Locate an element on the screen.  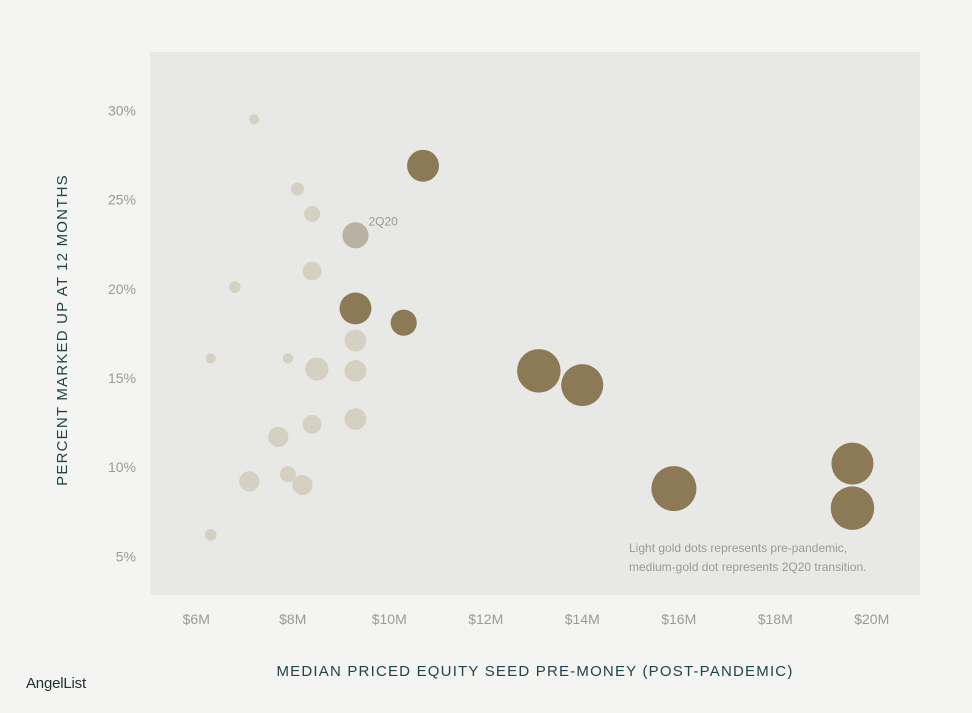
chart-note-line-1: Light gold dots represents pre-pandemic, is located at coordinates (738, 548).